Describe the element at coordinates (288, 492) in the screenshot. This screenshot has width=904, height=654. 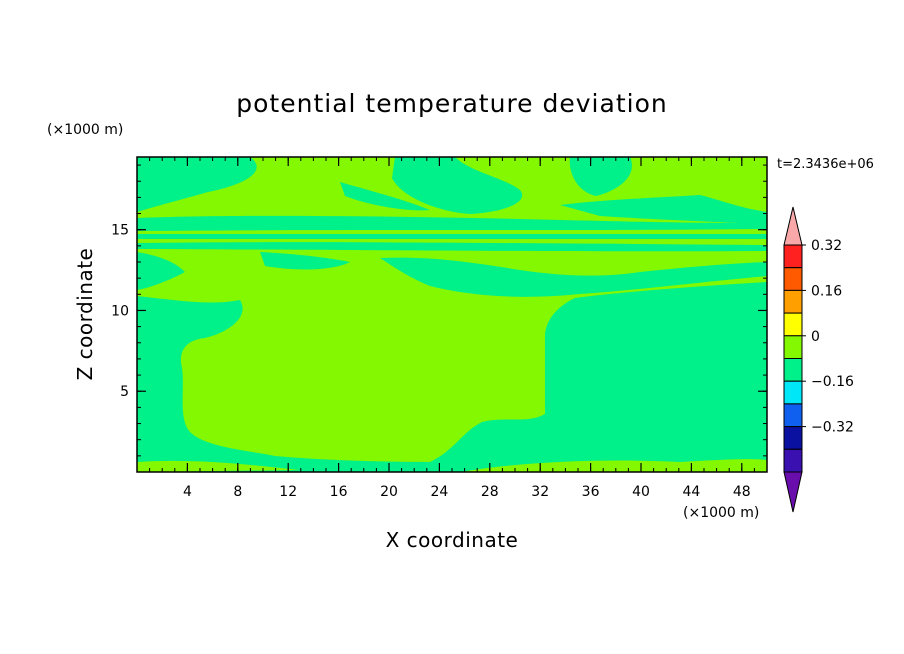
I see `x-tick-label: 12` at that location.